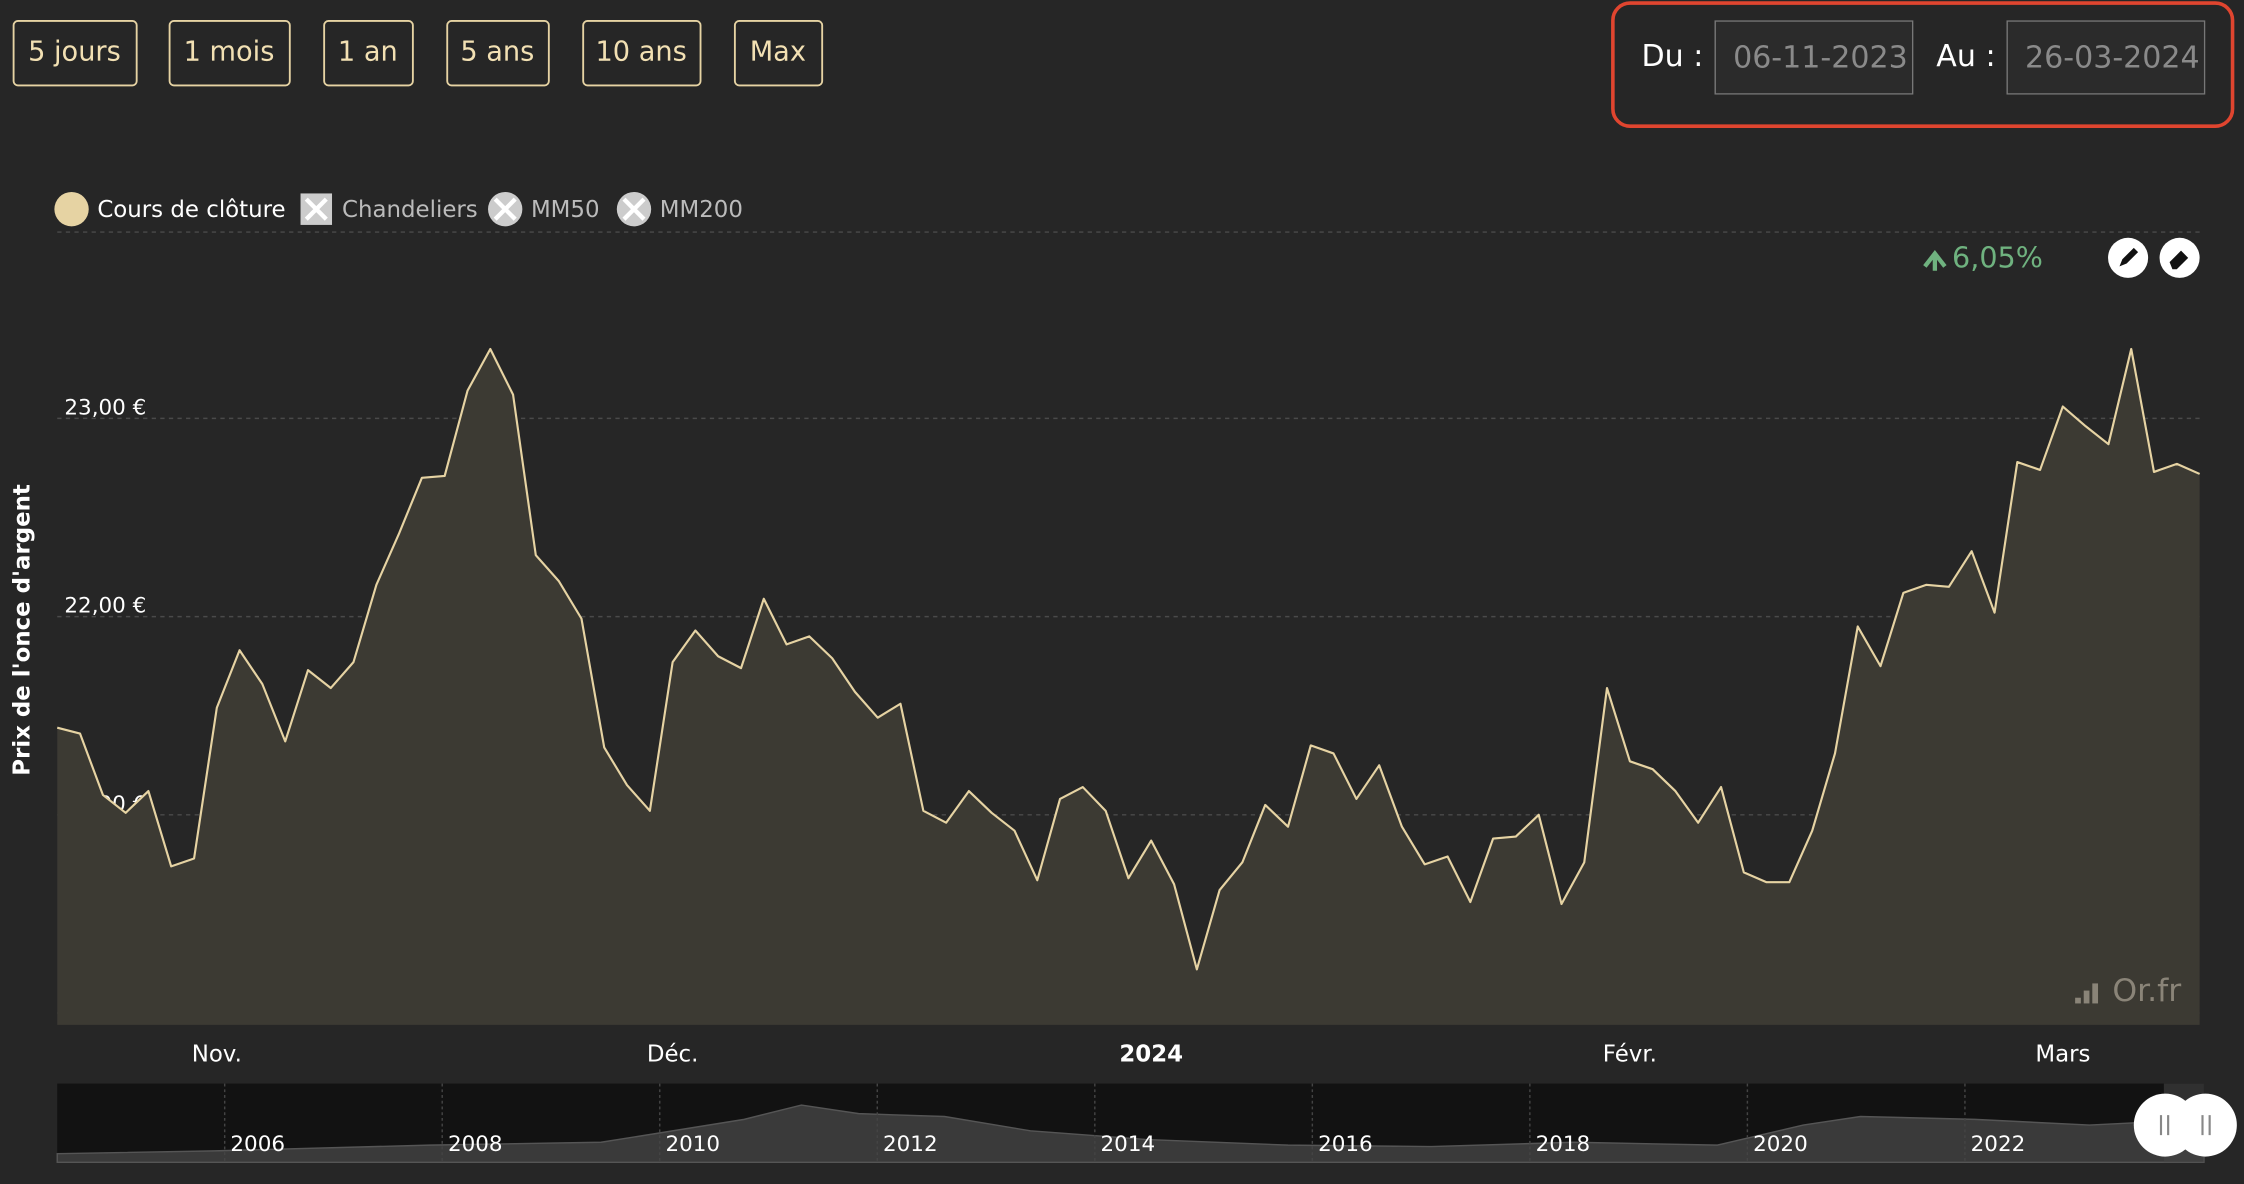  I want to click on button-label: 5 ans, so click(497, 52).